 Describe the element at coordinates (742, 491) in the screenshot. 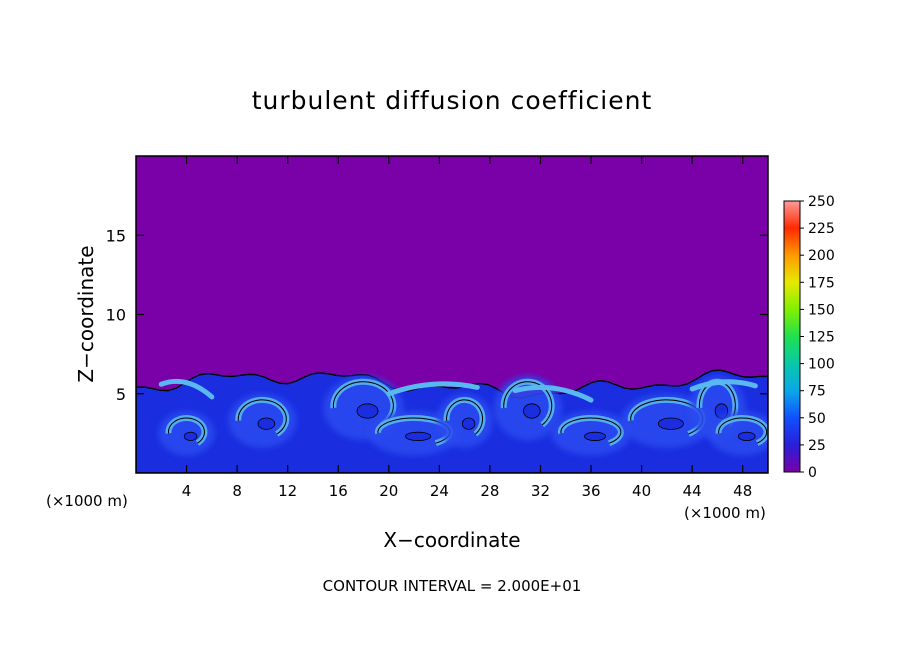

I see `x-tick-label: 48` at that location.